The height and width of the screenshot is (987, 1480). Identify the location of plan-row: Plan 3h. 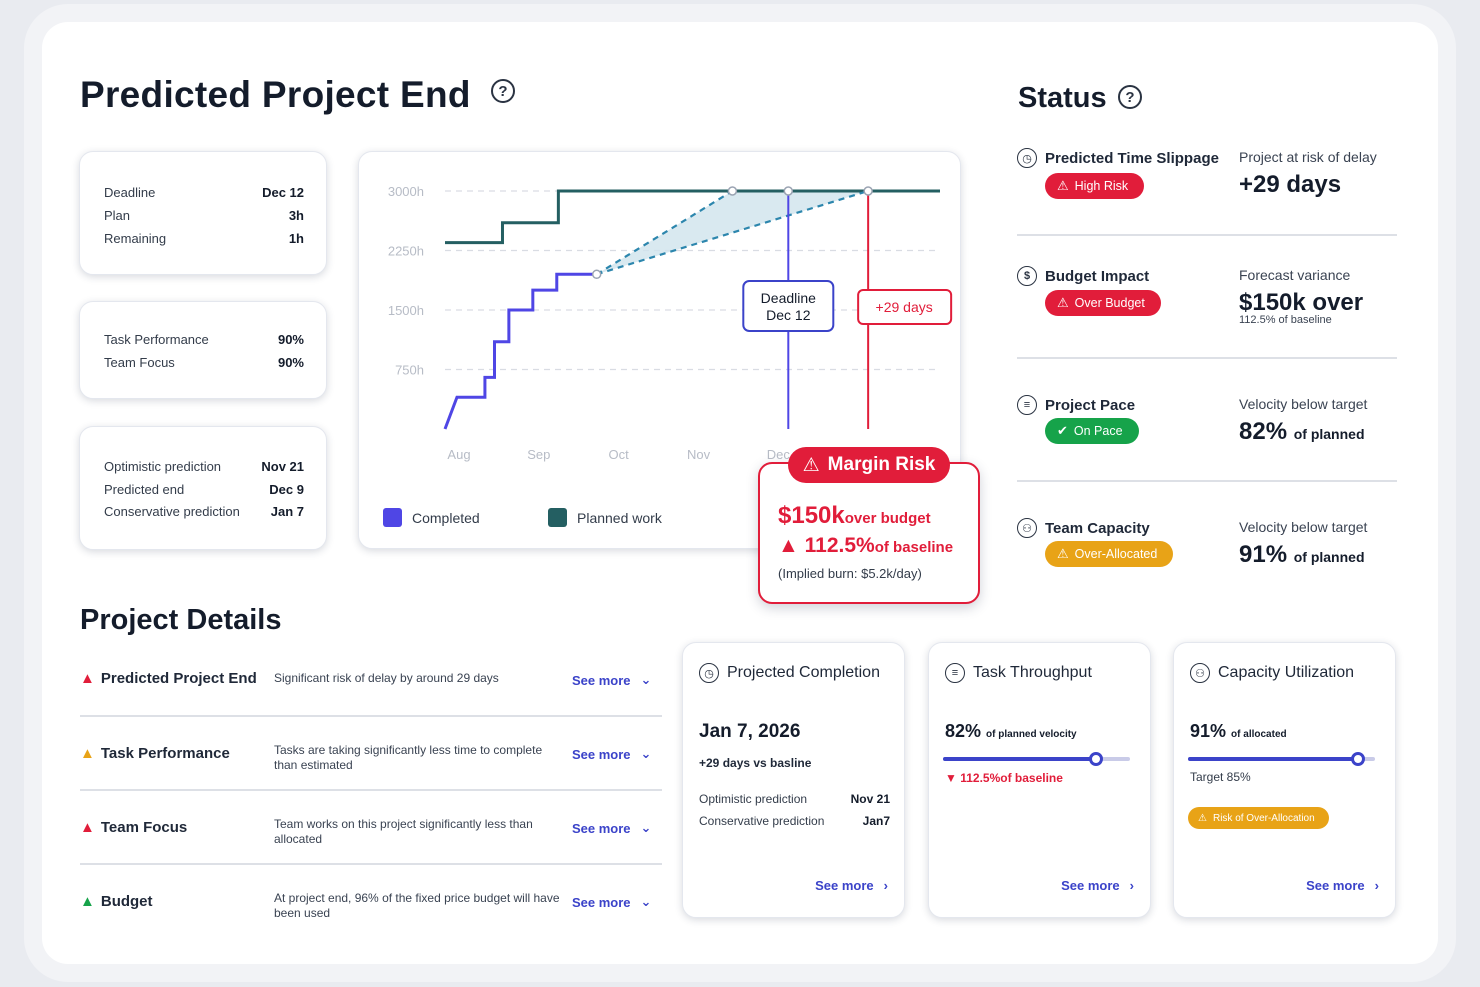
(204, 215).